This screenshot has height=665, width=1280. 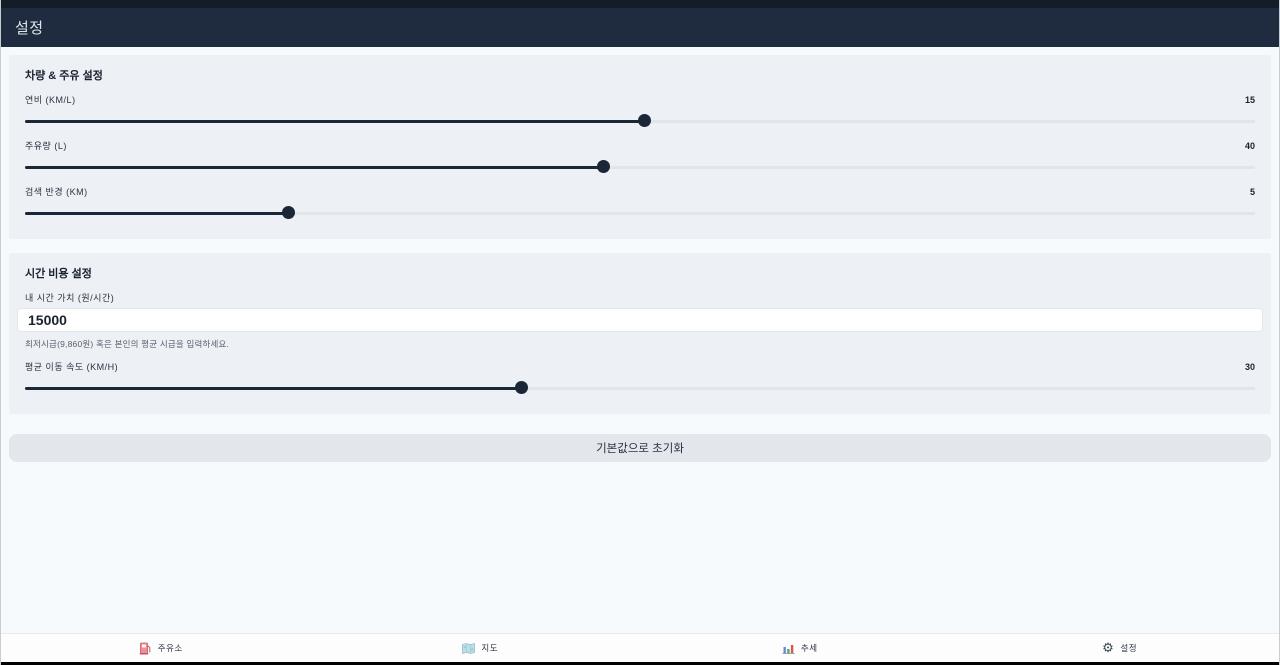 I want to click on fuel-pump-icon, so click(x=145, y=648).